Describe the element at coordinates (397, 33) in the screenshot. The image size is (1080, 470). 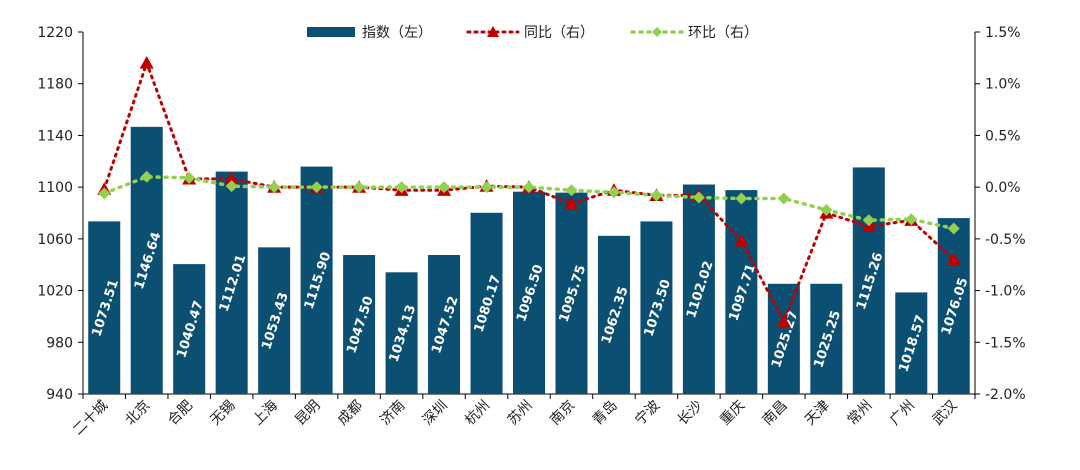
I see `legend-label-index: 指数（左）` at that location.